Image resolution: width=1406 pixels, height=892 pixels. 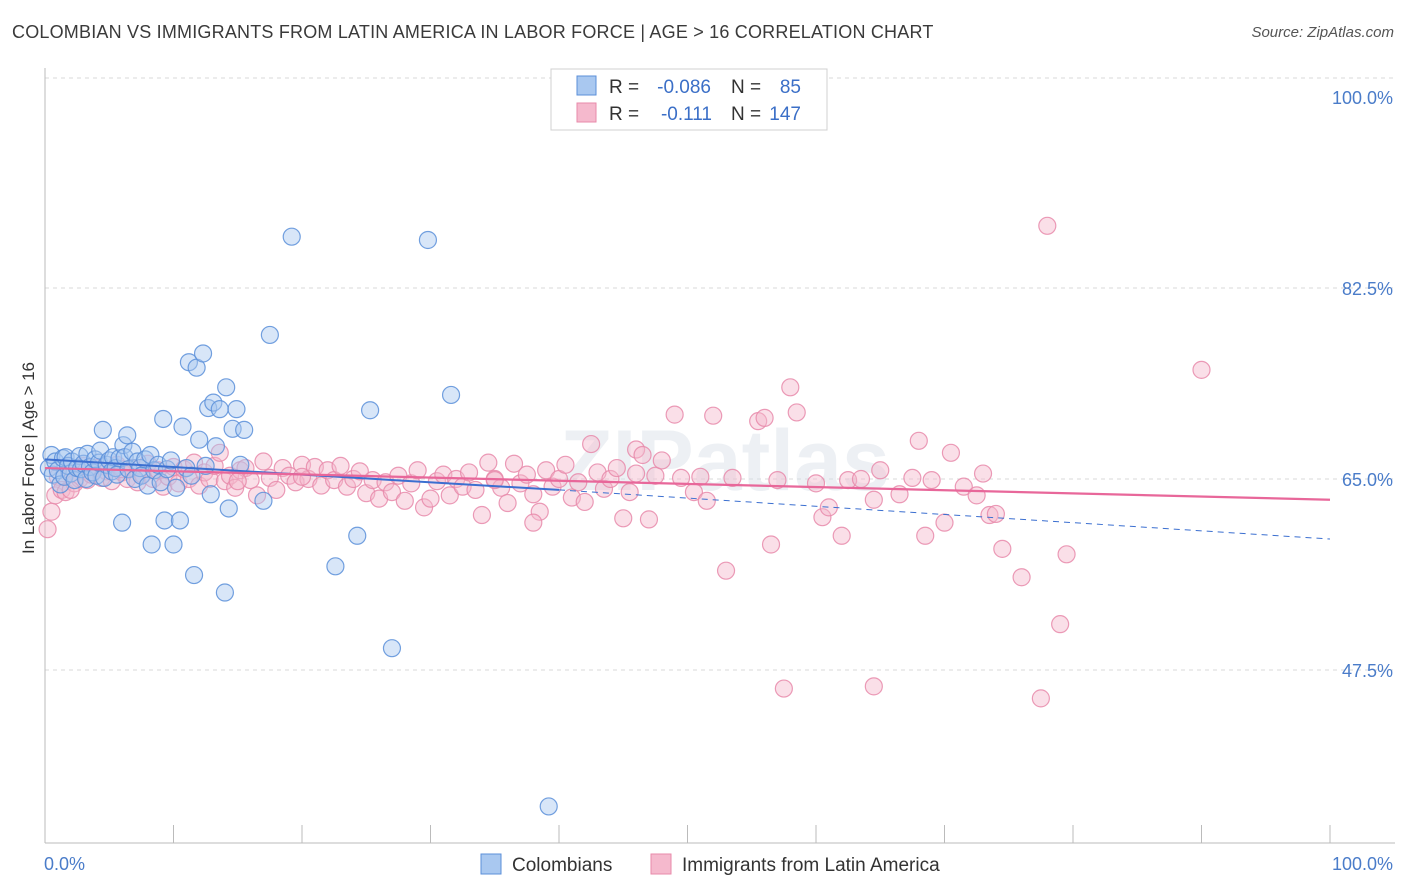 I want to click on x-tick-label-start: 0.0%, so click(x=64, y=864).